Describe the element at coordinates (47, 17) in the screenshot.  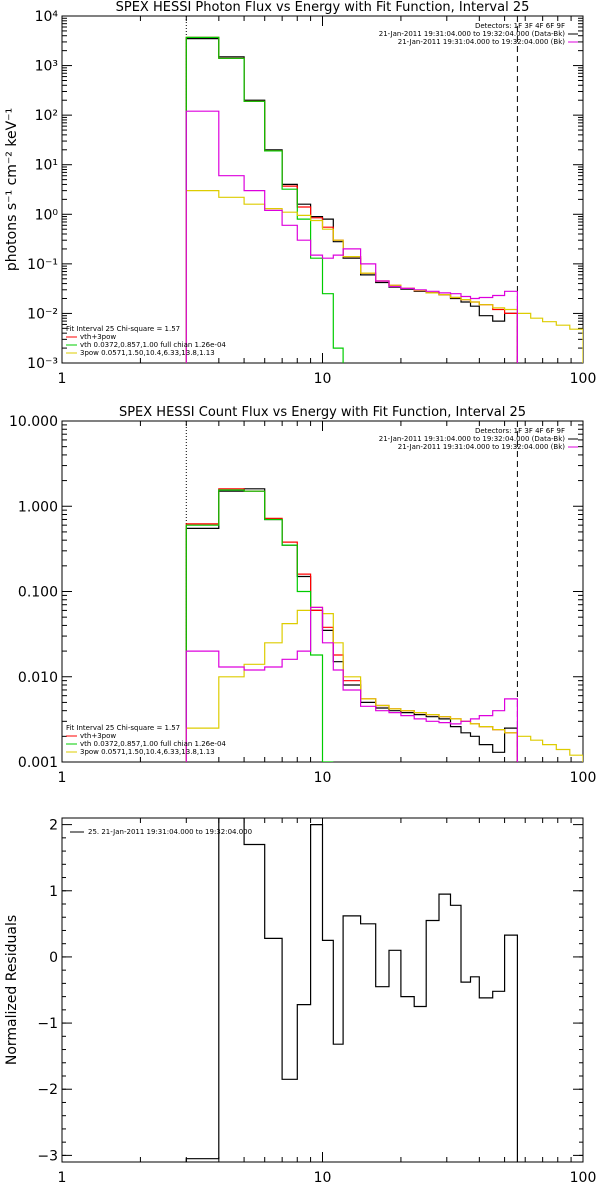
I see `y-tick-label: 10⁴` at that location.